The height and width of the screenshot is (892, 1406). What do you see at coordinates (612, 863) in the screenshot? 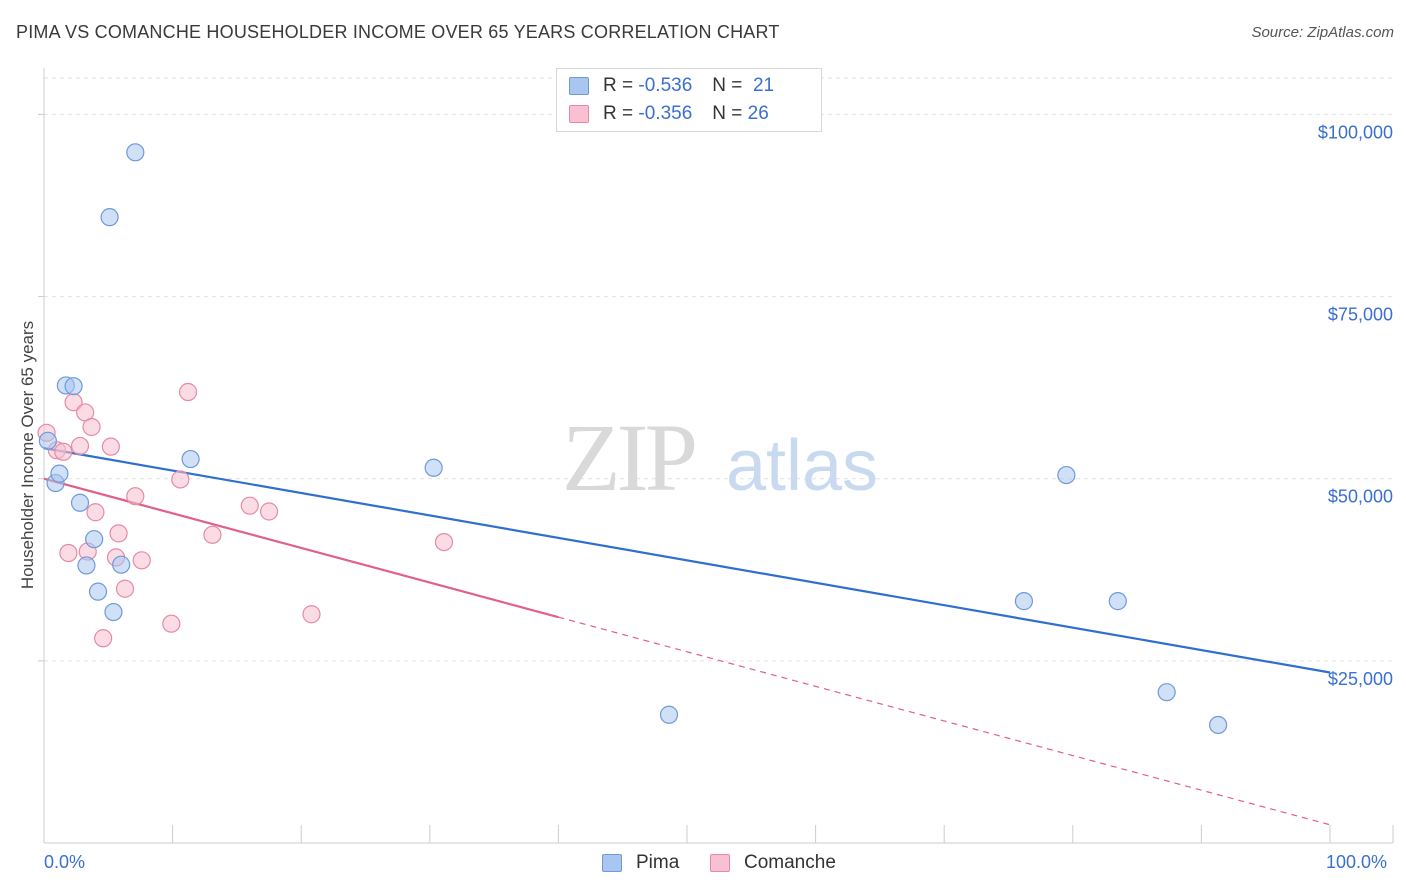
I see `pima-legend-swatch` at bounding box center [612, 863].